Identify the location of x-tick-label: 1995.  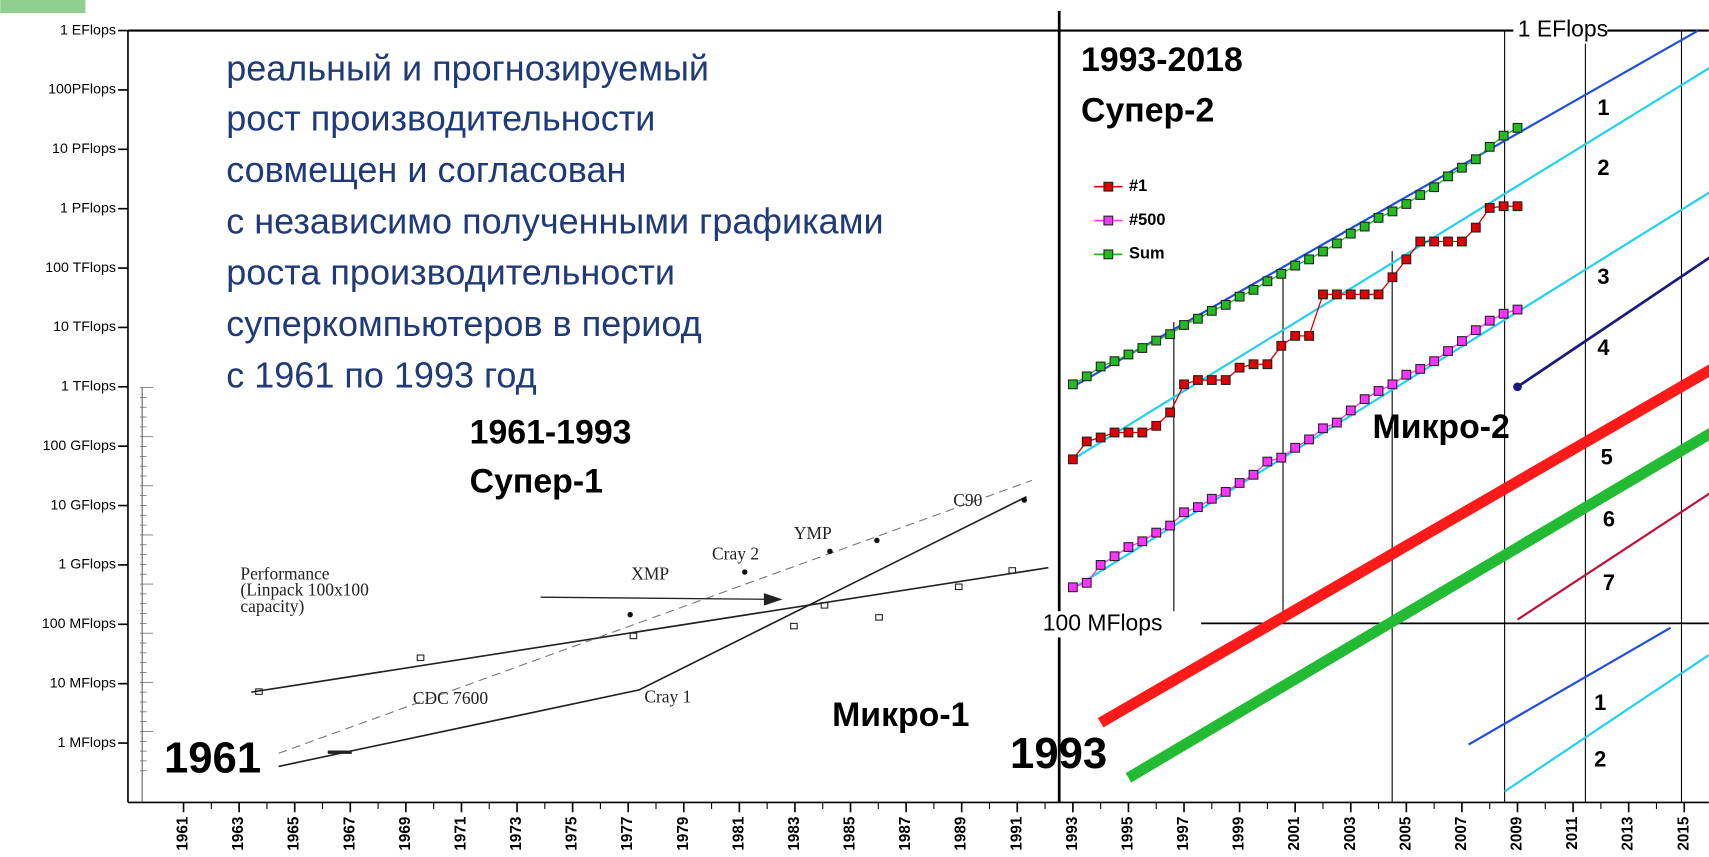
(1127, 833).